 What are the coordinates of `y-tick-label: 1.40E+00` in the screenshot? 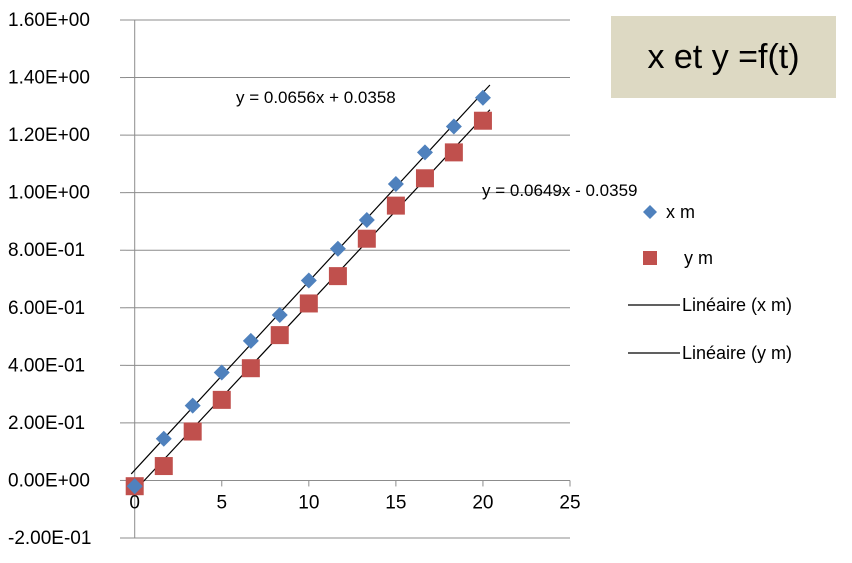 It's located at (49, 78).